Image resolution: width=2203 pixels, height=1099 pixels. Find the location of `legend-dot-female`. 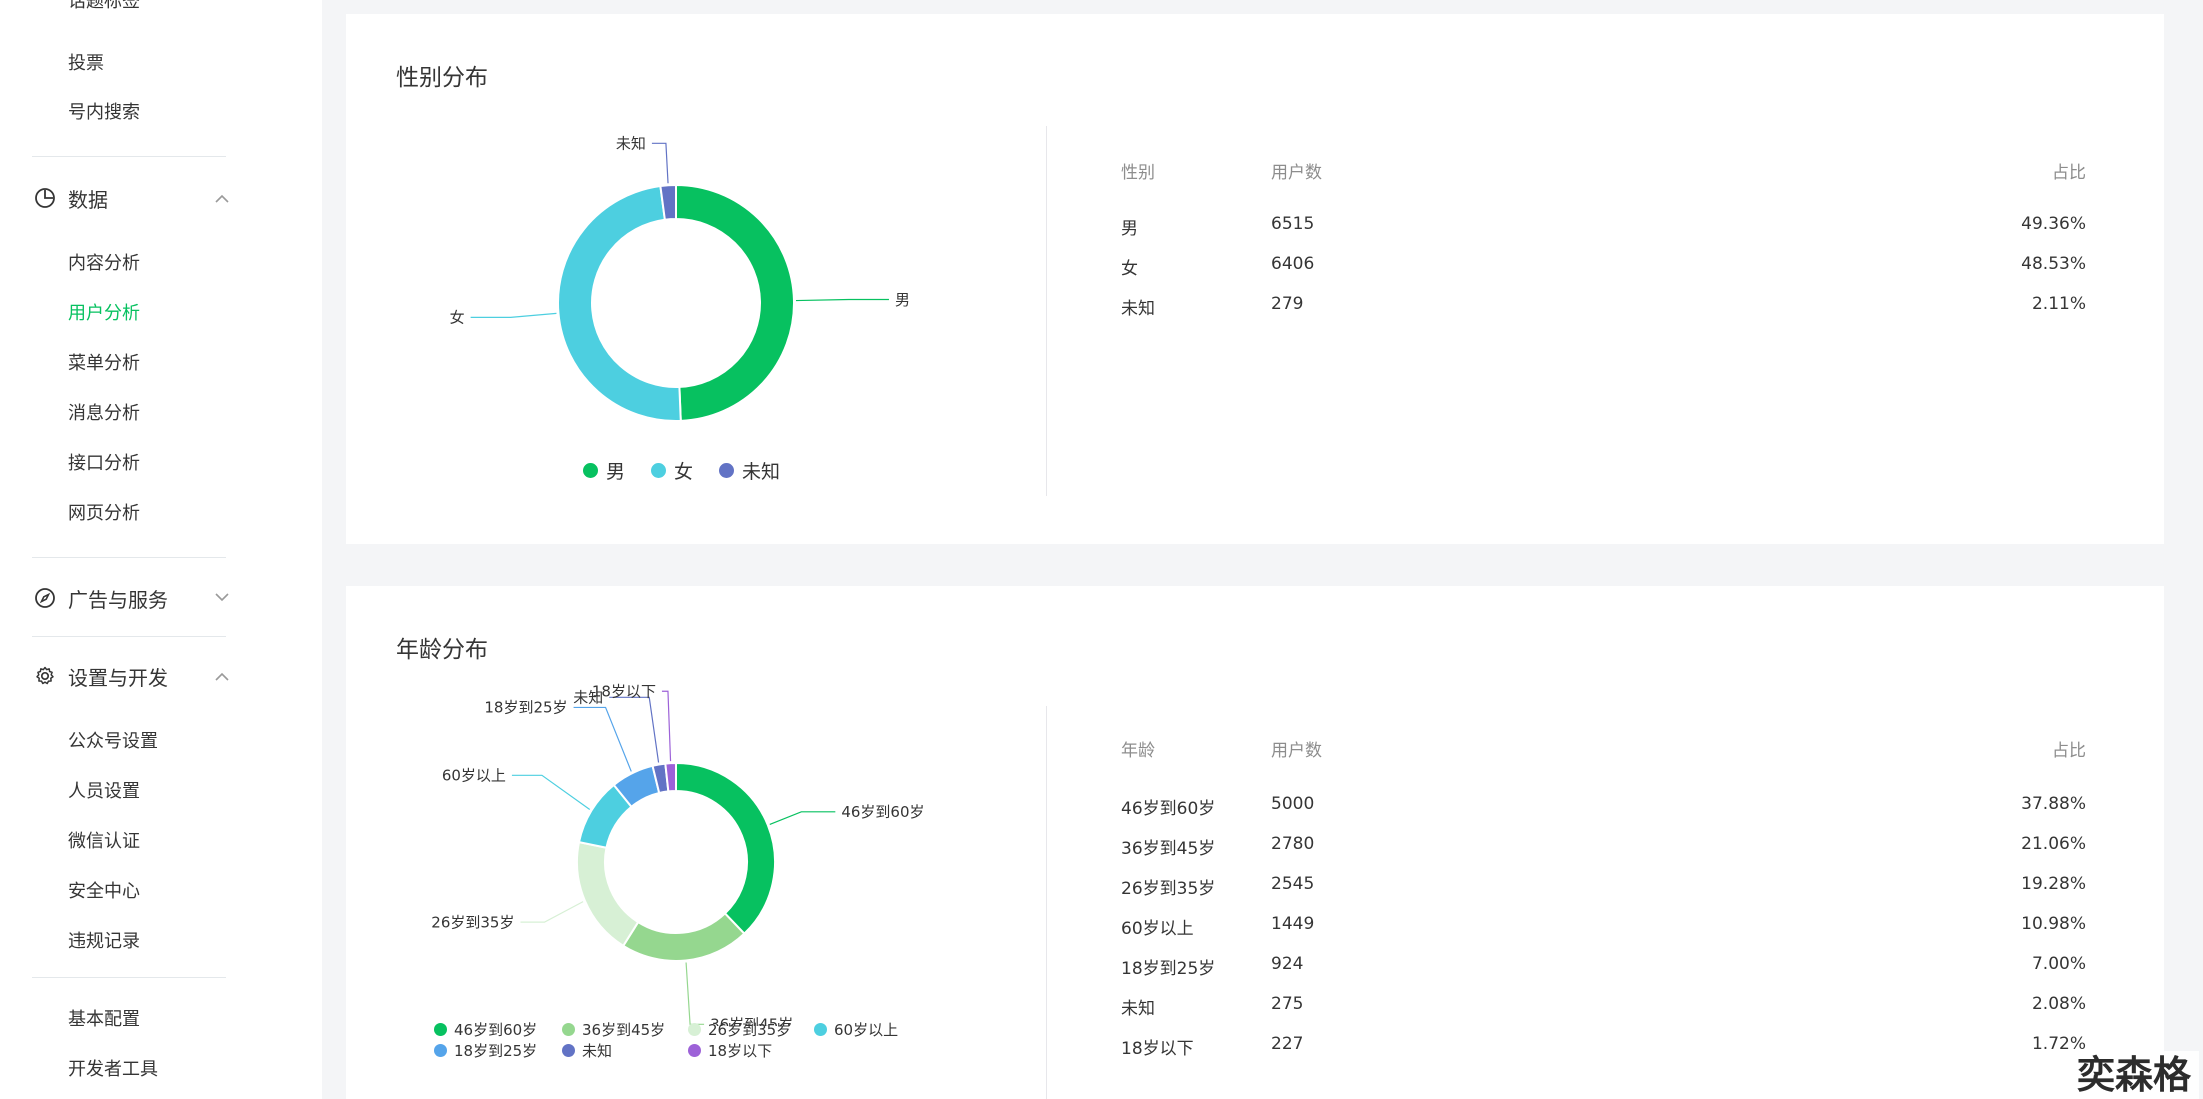

legend-dot-female is located at coordinates (659, 470).